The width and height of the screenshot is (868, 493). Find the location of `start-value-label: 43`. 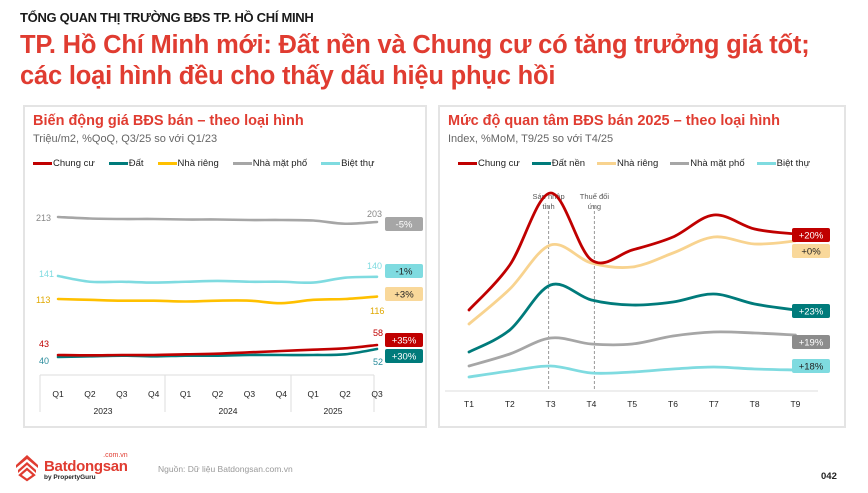

start-value-label: 43 is located at coordinates (44, 344).